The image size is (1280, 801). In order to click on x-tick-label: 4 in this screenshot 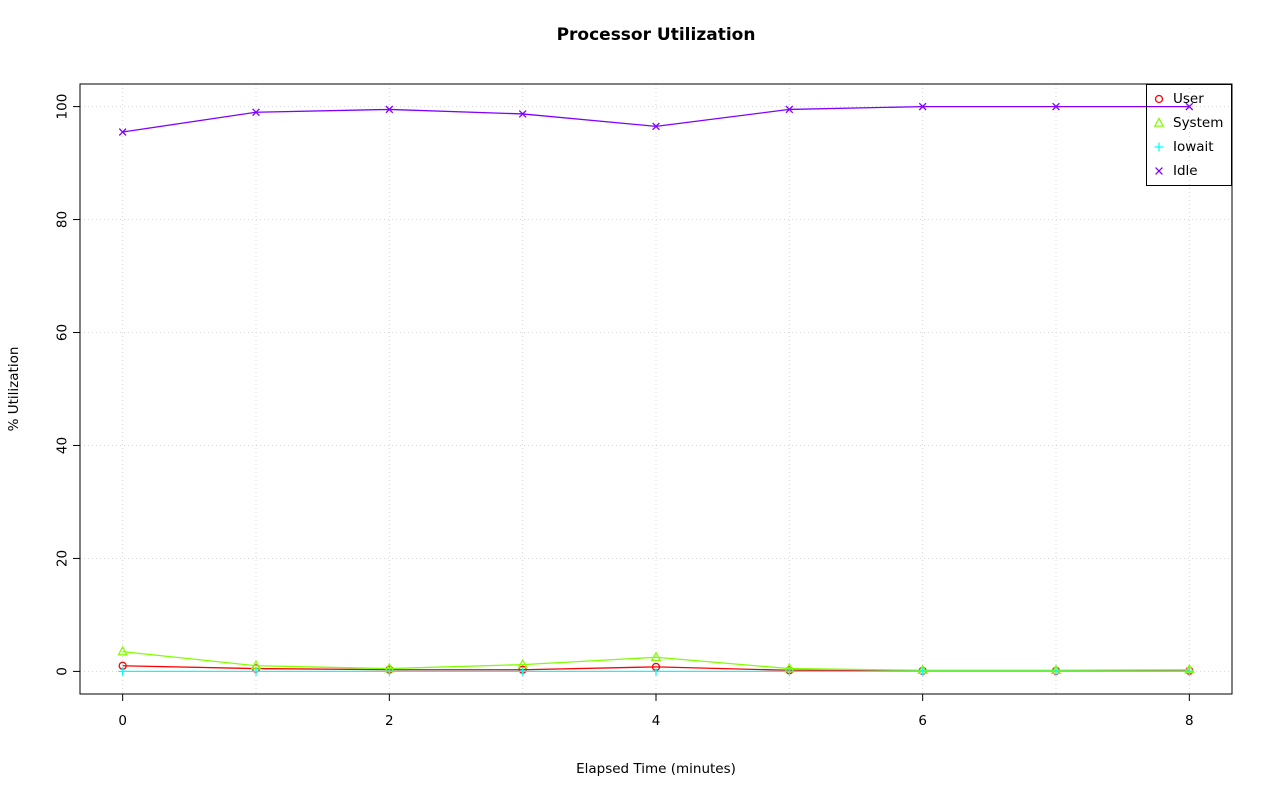, I will do `click(656, 721)`.